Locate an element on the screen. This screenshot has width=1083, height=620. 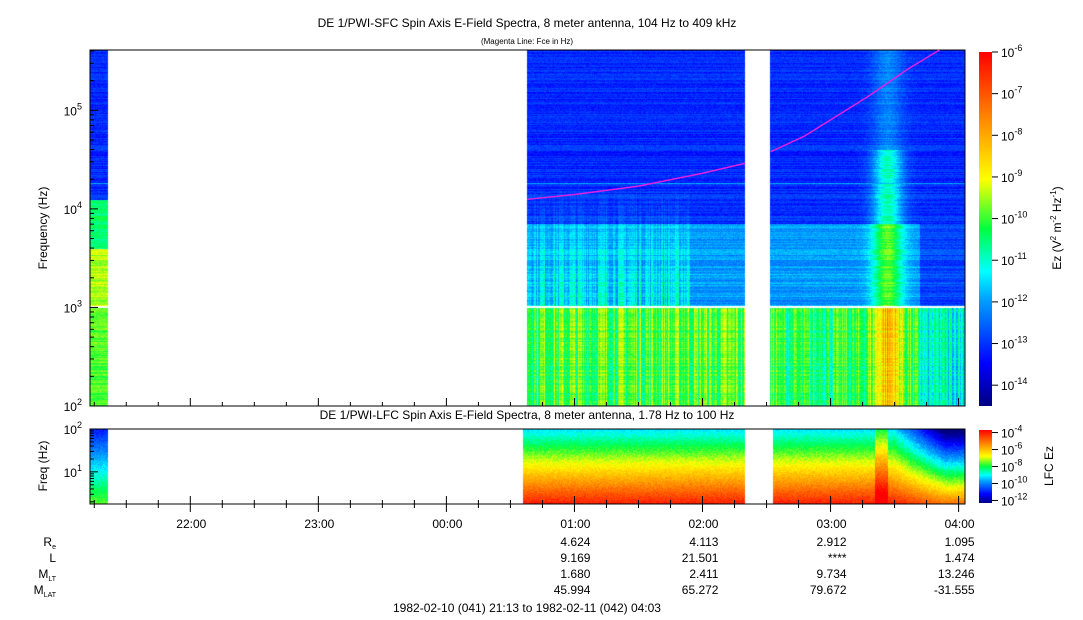
ephemeris-value: 21.501 is located at coordinates (700, 558).